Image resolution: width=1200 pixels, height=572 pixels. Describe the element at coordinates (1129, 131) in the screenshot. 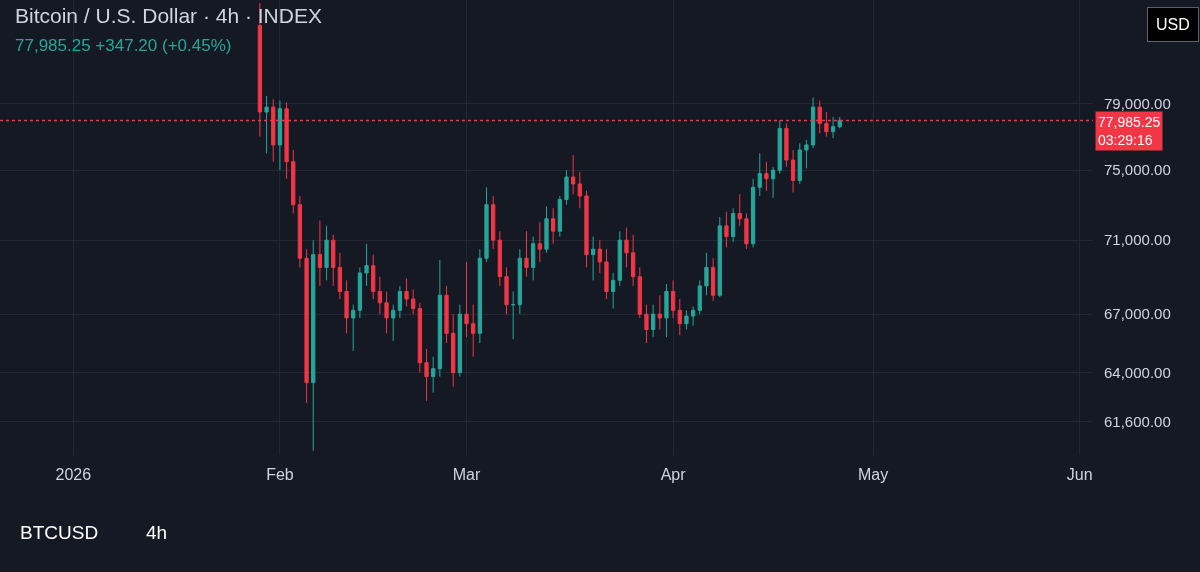

I see `ref-line-label: 77,985.25 03:29:16` at that location.